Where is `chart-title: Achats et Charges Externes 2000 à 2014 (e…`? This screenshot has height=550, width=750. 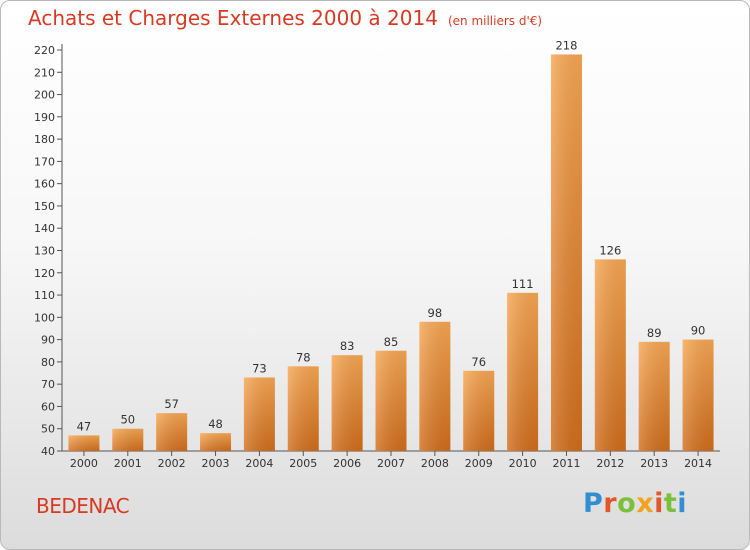 chart-title: Achats et Charges Externes 2000 à 2014 (e… is located at coordinates (285, 18).